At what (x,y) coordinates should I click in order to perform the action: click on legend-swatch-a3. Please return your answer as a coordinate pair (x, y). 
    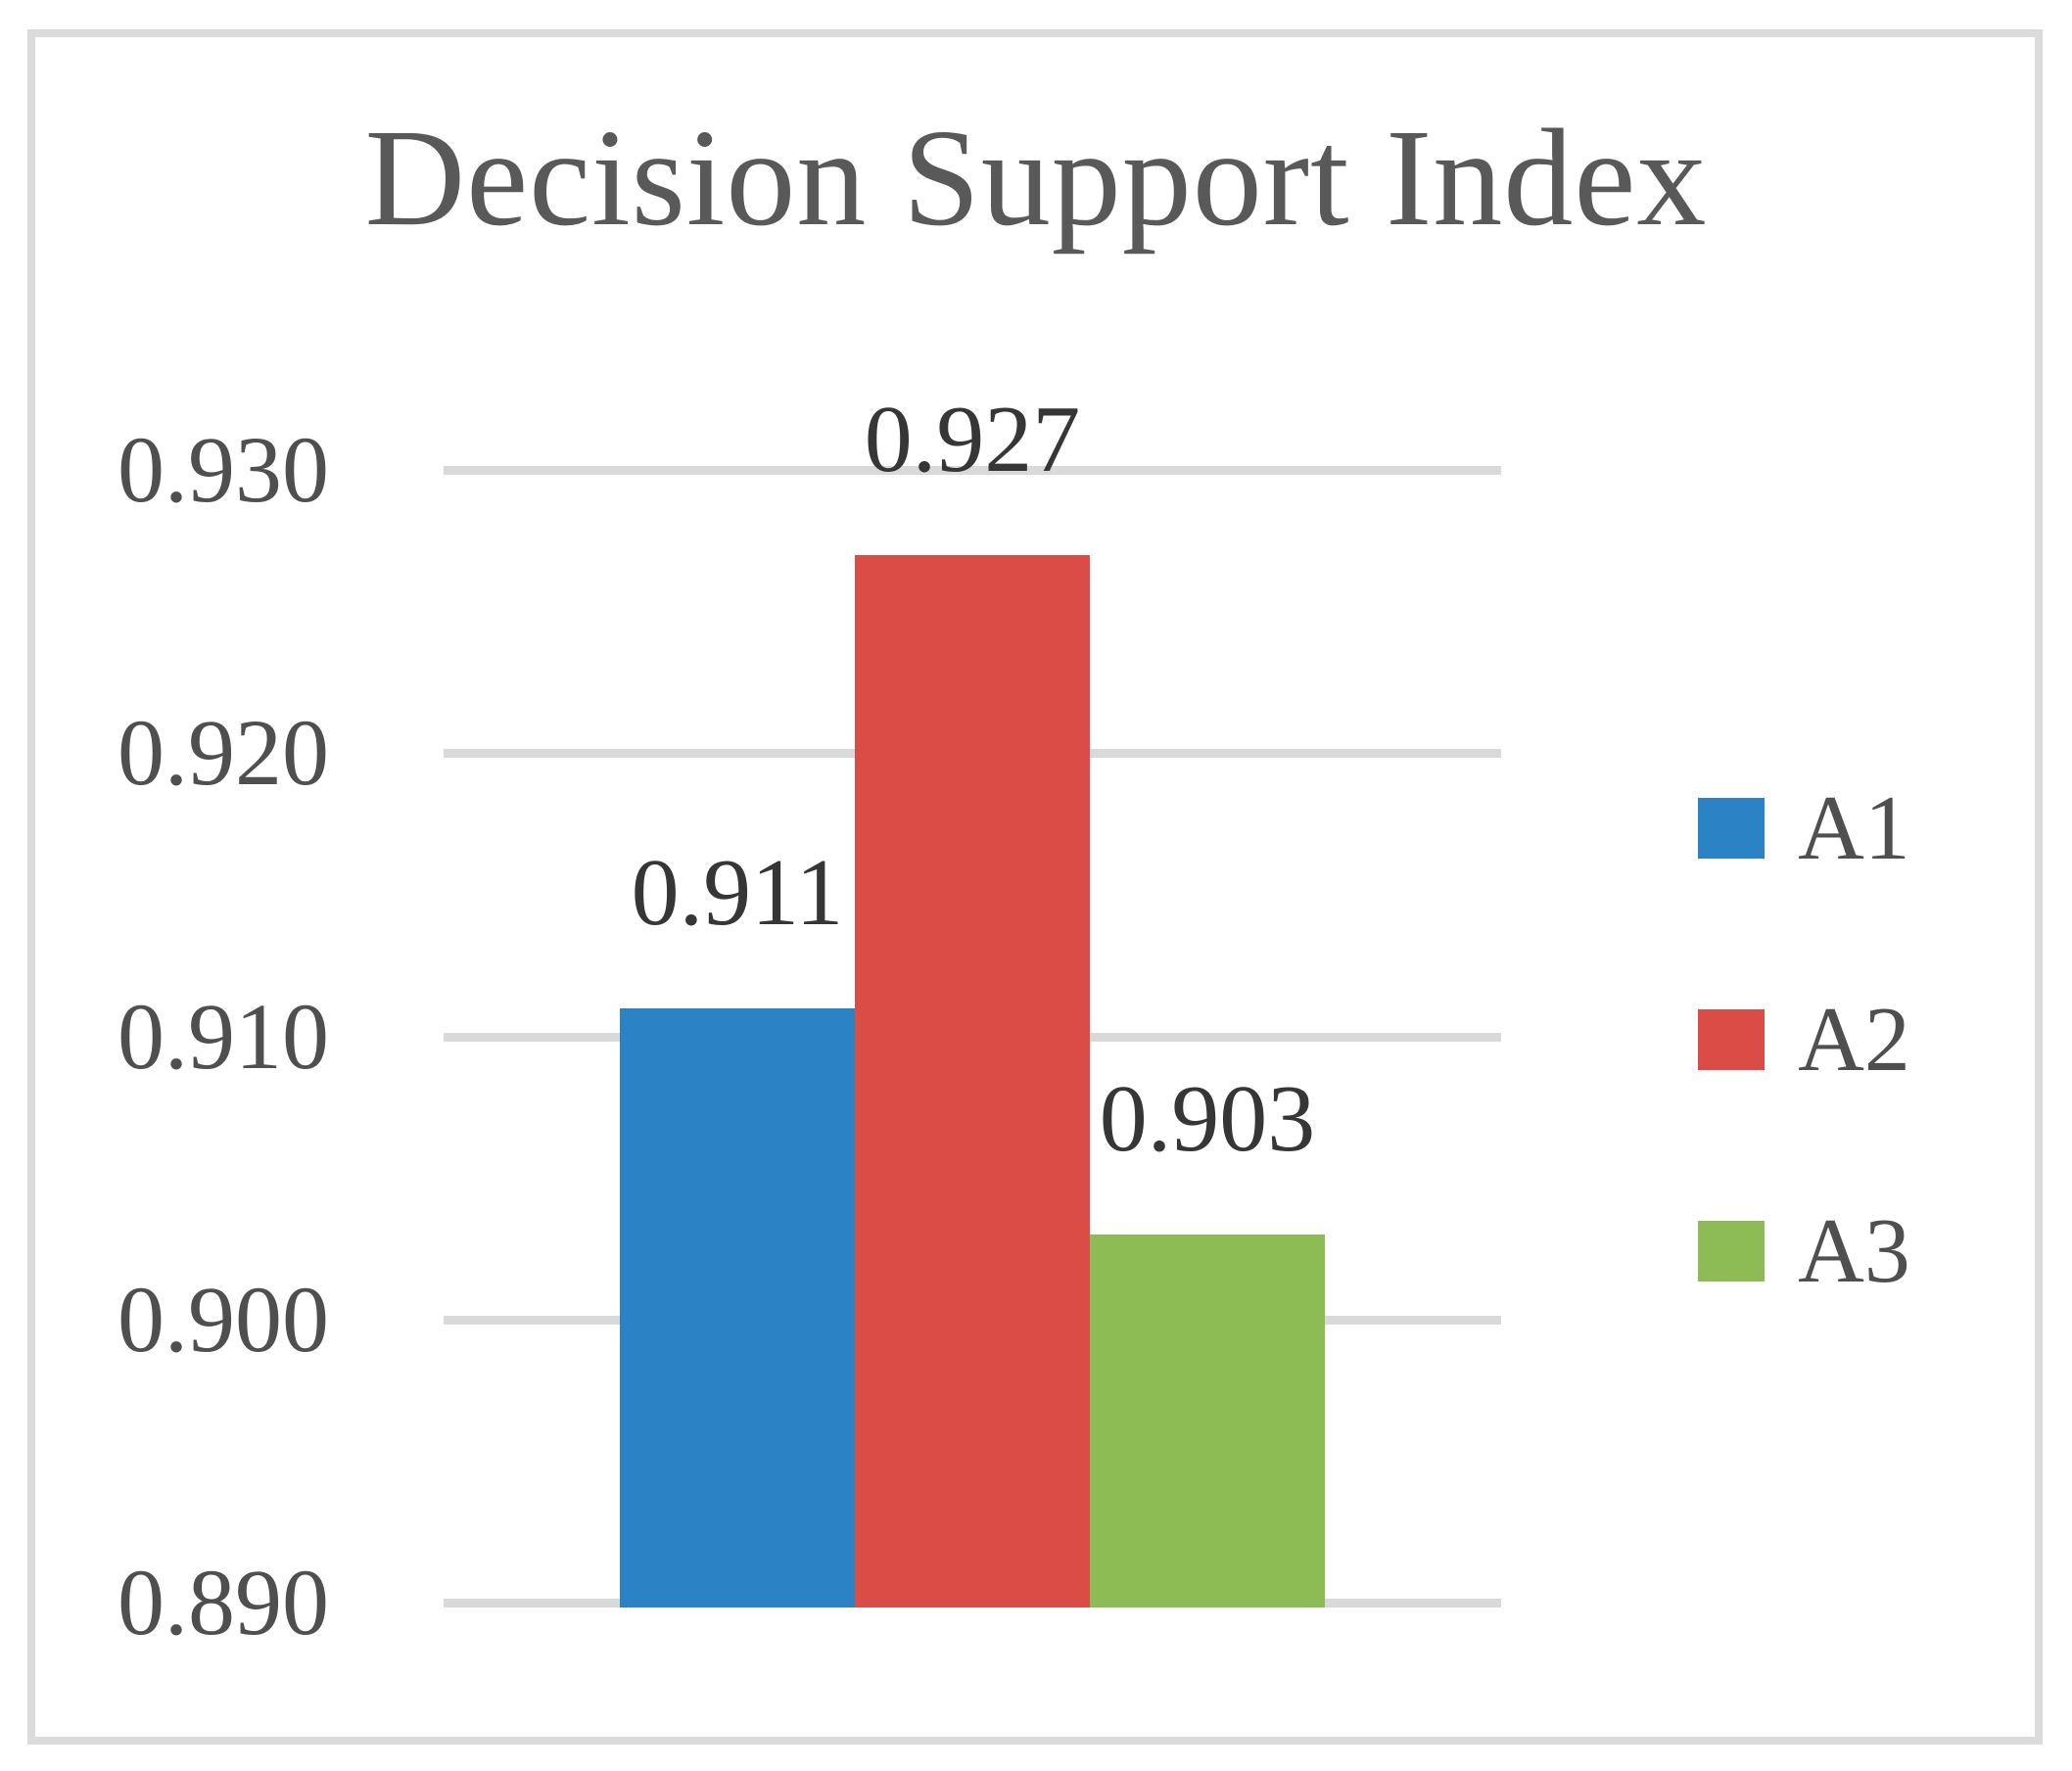
    Looking at the image, I should click on (1732, 1251).